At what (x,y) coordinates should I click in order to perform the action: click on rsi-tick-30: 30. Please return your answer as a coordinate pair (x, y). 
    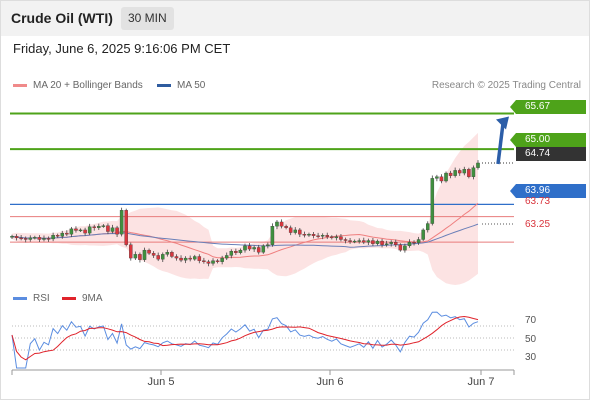
    Looking at the image, I should click on (531, 357).